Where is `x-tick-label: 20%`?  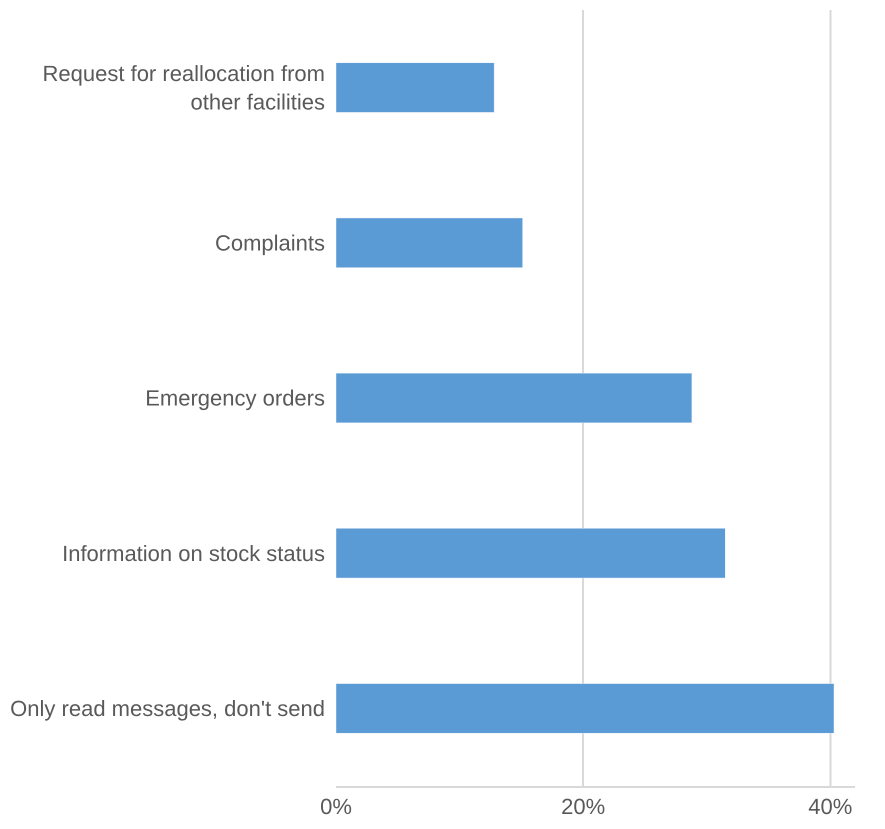
x-tick-label: 20% is located at coordinates (583, 807).